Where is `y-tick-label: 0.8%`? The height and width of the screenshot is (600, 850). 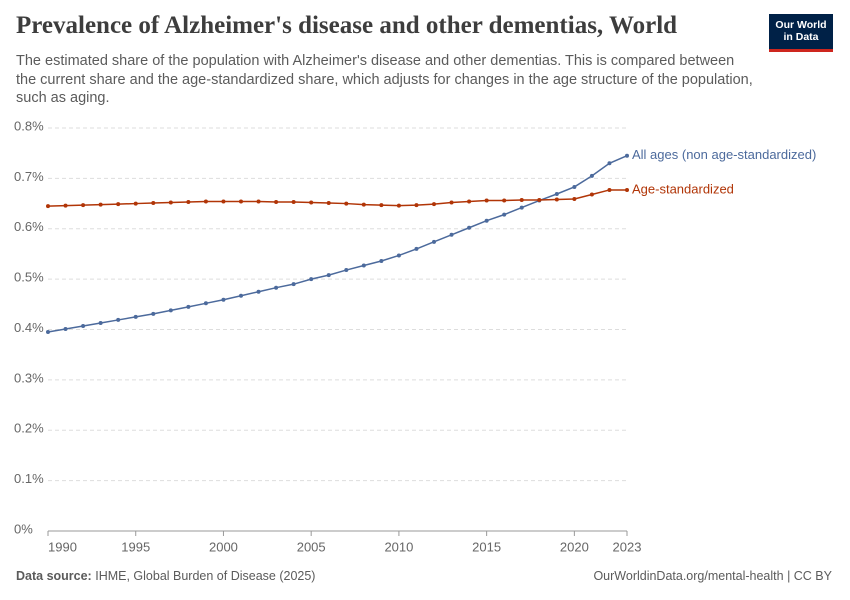 y-tick-label: 0.8% is located at coordinates (29, 125).